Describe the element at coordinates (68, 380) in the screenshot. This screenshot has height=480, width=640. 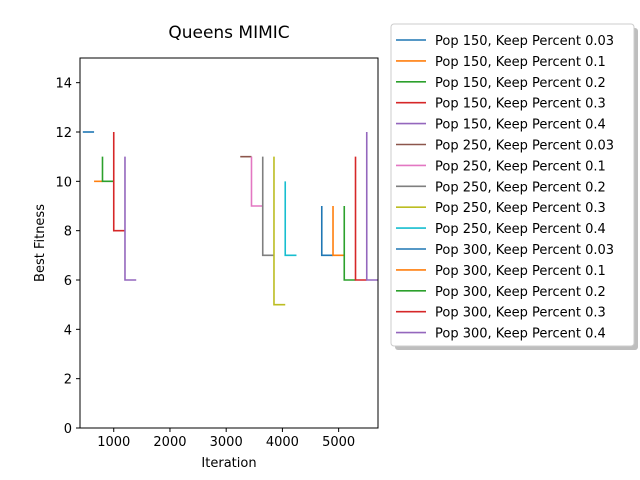
I see `y-tick-label-2: 2` at that location.